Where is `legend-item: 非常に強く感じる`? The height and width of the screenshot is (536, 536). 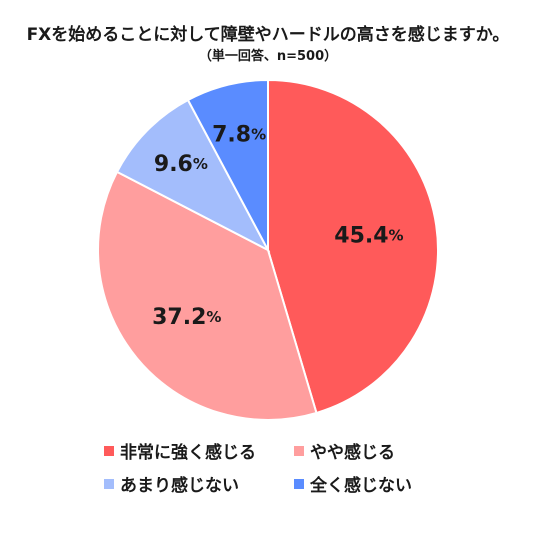 legend-item: 非常に強く感じる is located at coordinates (180, 450).